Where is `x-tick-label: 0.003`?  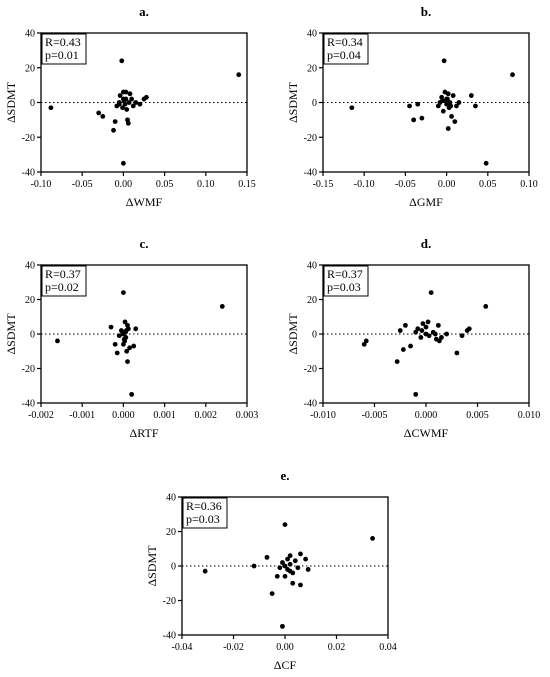
x-tick-label: 0.003 is located at coordinates (247, 415).